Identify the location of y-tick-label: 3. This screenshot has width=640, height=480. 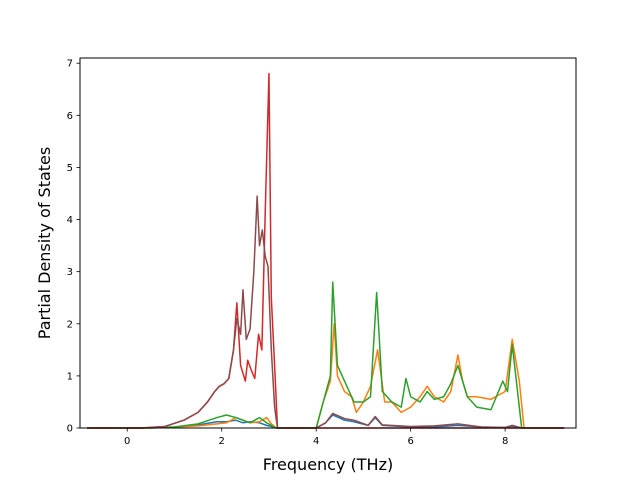
(70, 272).